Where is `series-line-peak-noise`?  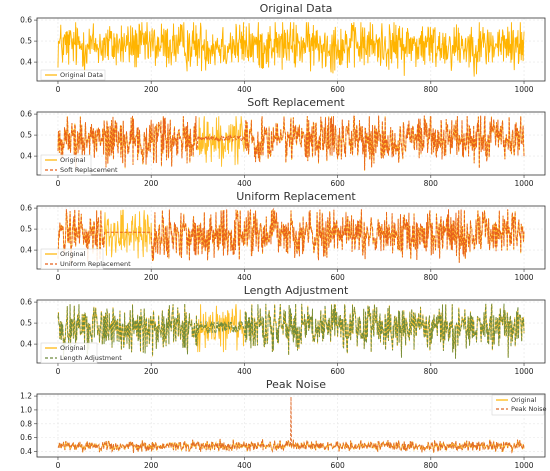
series-line-peak-noise is located at coordinates (291, 425).